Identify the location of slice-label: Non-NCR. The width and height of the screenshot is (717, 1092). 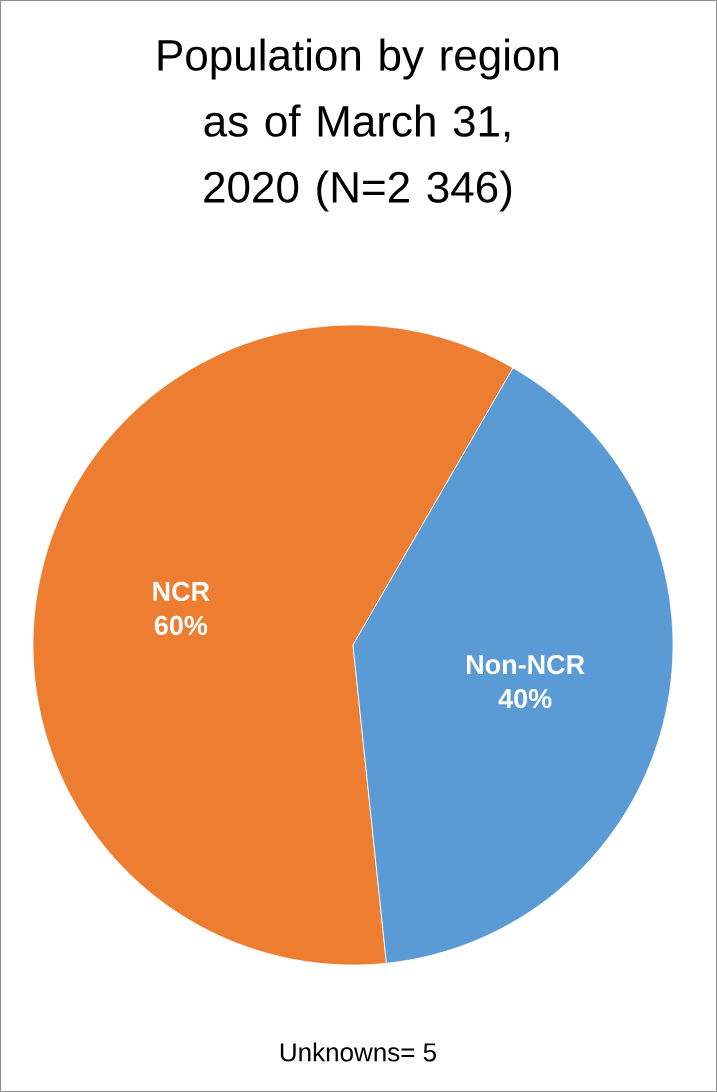
(525, 665).